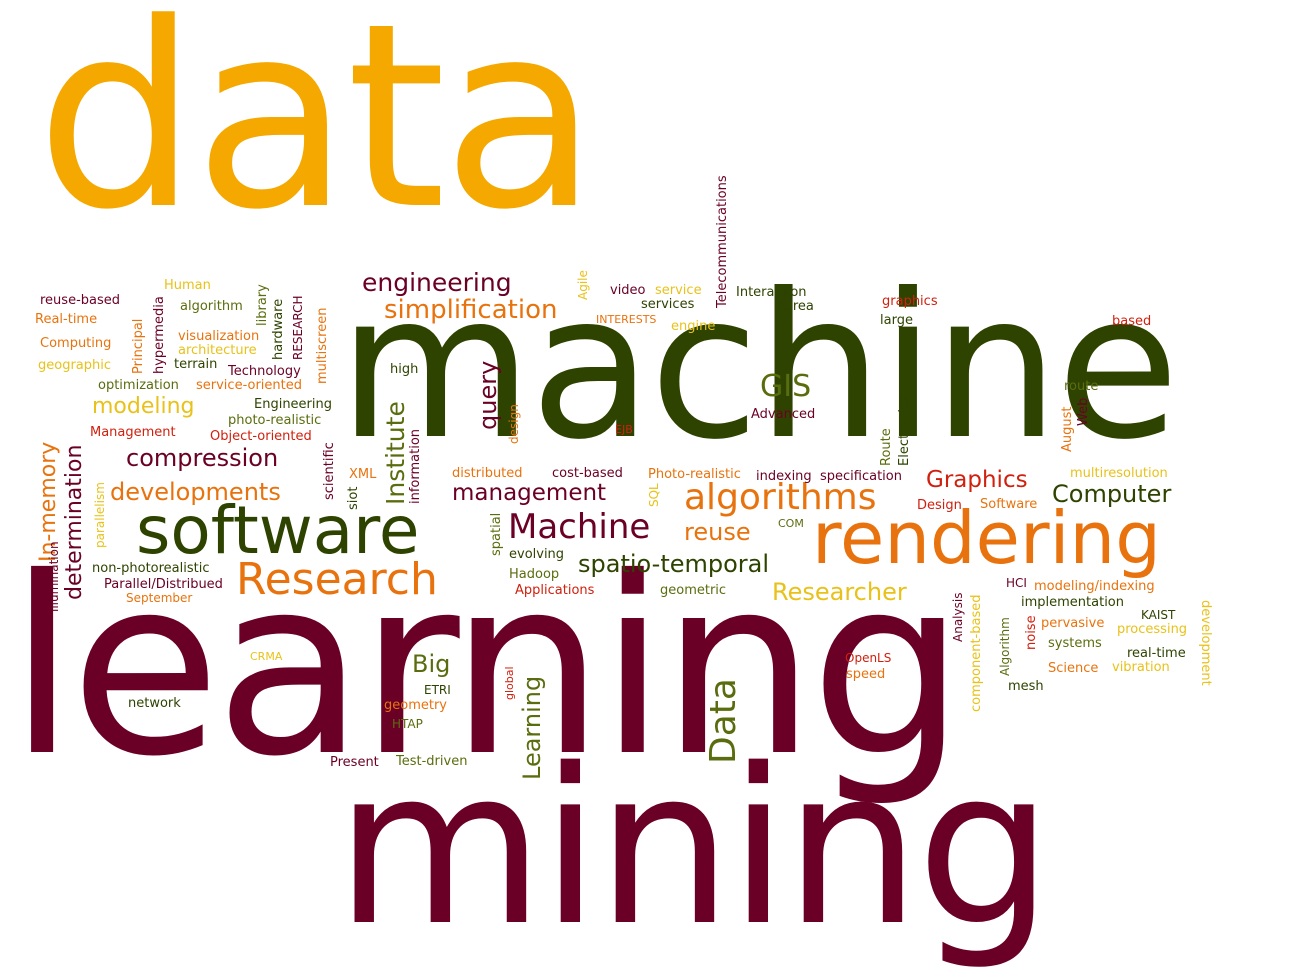 This screenshot has height=972, width=1292. What do you see at coordinates (143, 406) in the screenshot?
I see `word-modeling: modeling` at bounding box center [143, 406].